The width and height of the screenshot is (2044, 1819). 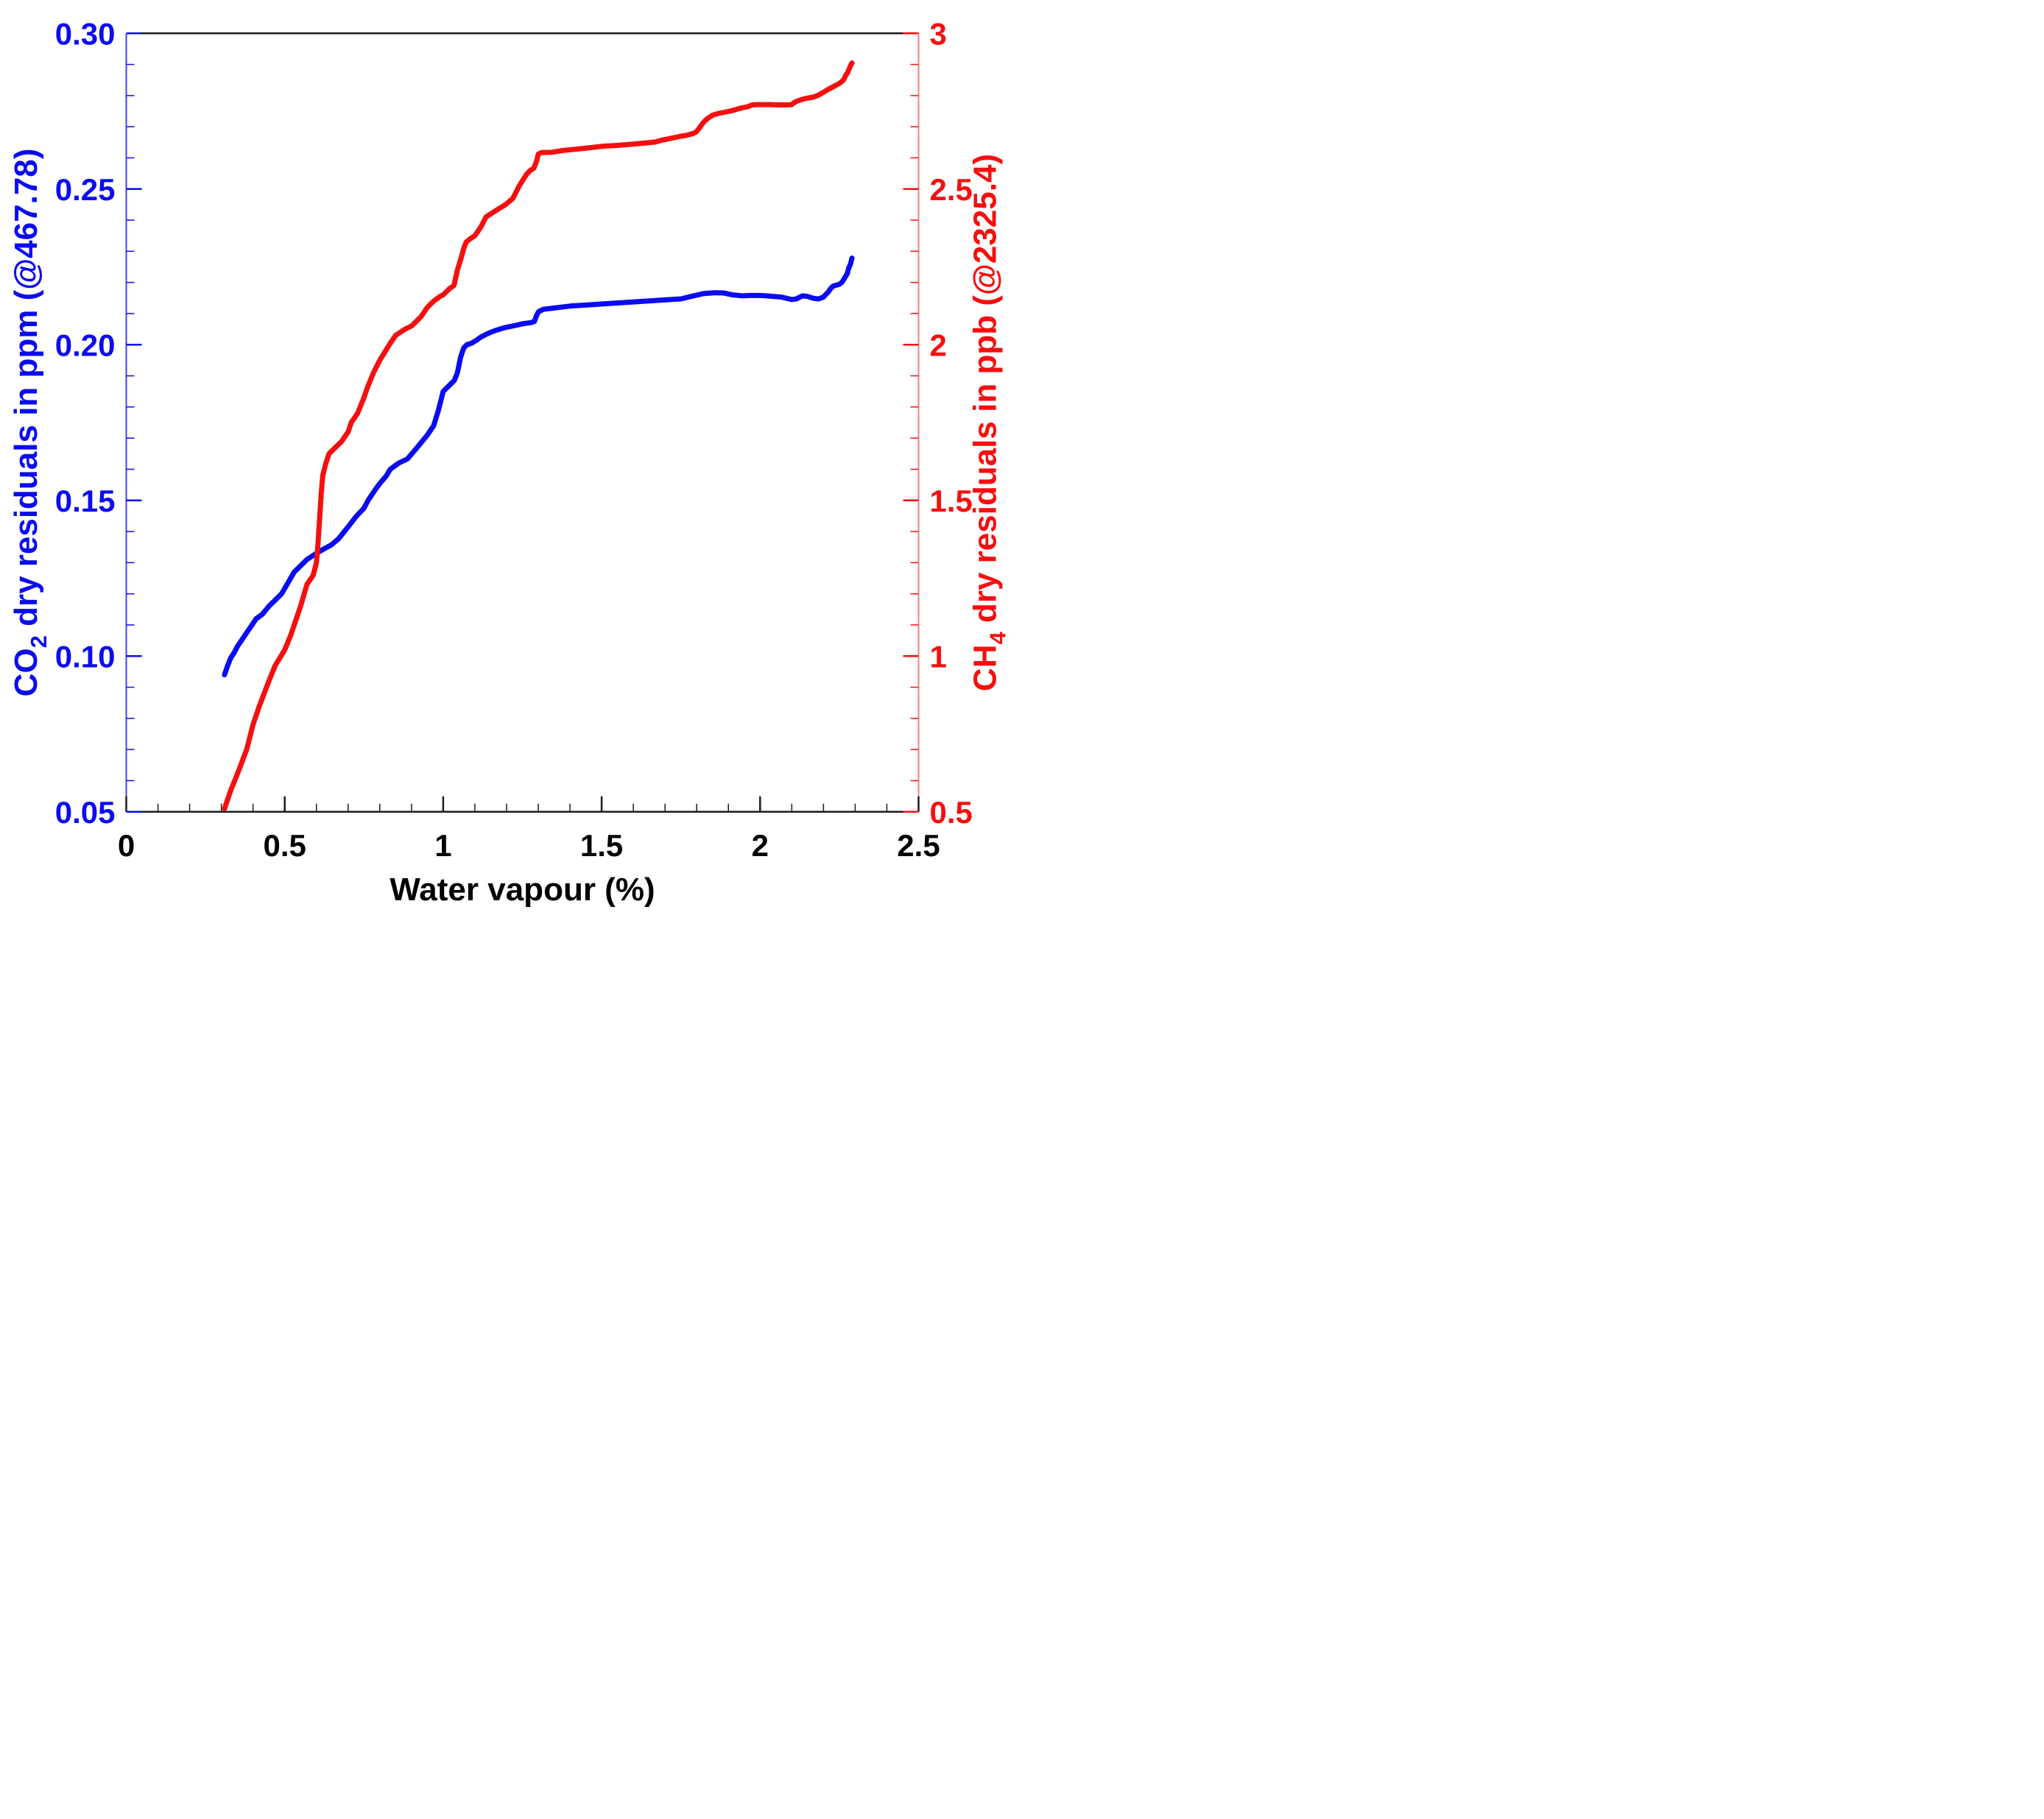 I want to click on x-tick-label: 1.5, so click(x=602, y=846).